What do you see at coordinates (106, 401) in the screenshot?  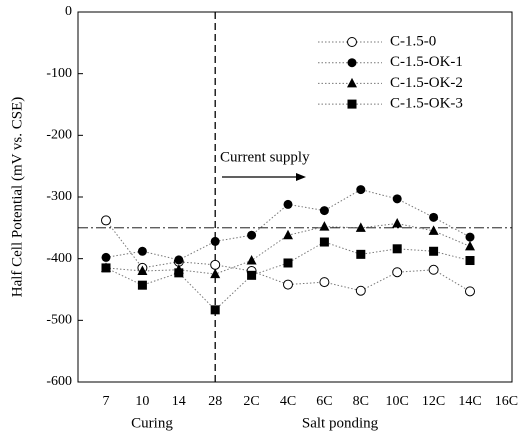 I see `x-tick-label: 7` at bounding box center [106, 401].